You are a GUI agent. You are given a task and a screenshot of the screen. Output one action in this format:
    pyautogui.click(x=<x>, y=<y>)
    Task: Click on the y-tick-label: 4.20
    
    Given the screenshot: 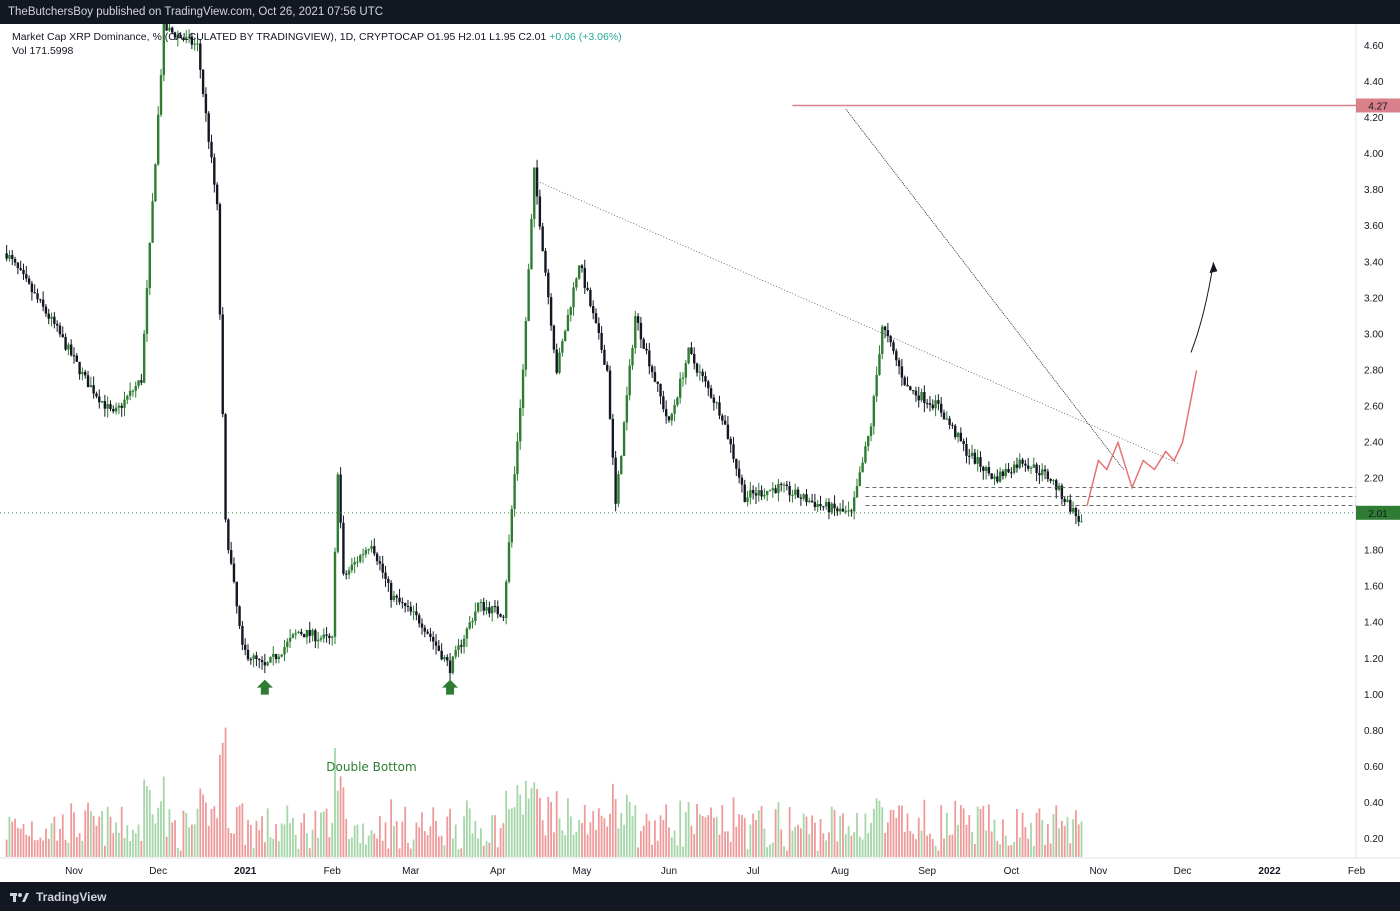 What is the action you would take?
    pyautogui.click(x=1374, y=118)
    